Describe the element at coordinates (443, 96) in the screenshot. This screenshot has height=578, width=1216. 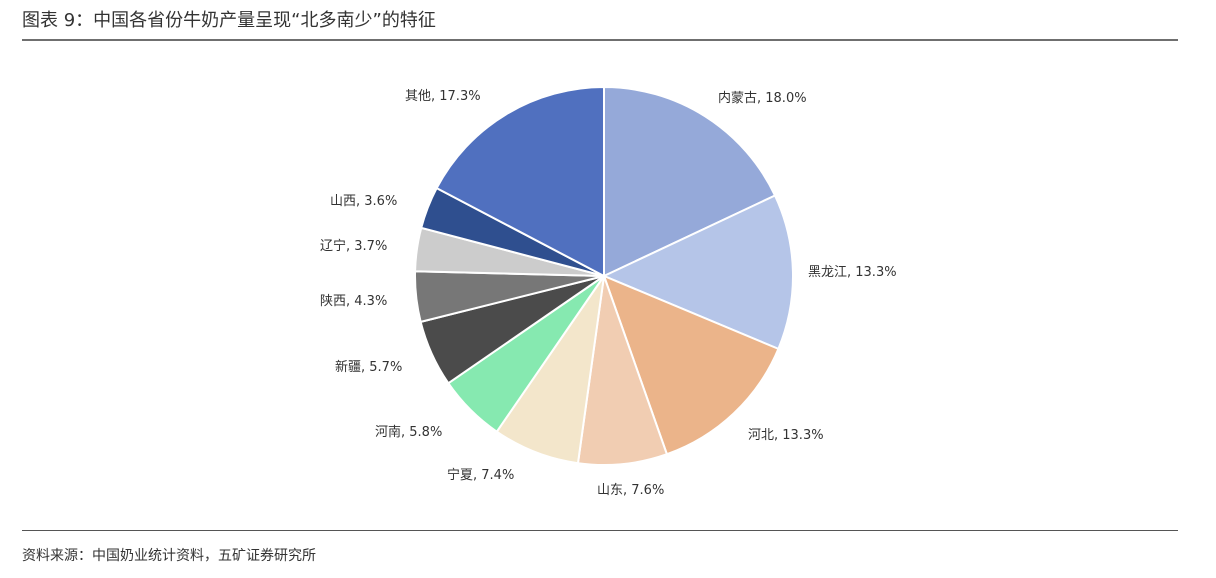
I see `pie-label-11: 其他, 17.3%` at that location.